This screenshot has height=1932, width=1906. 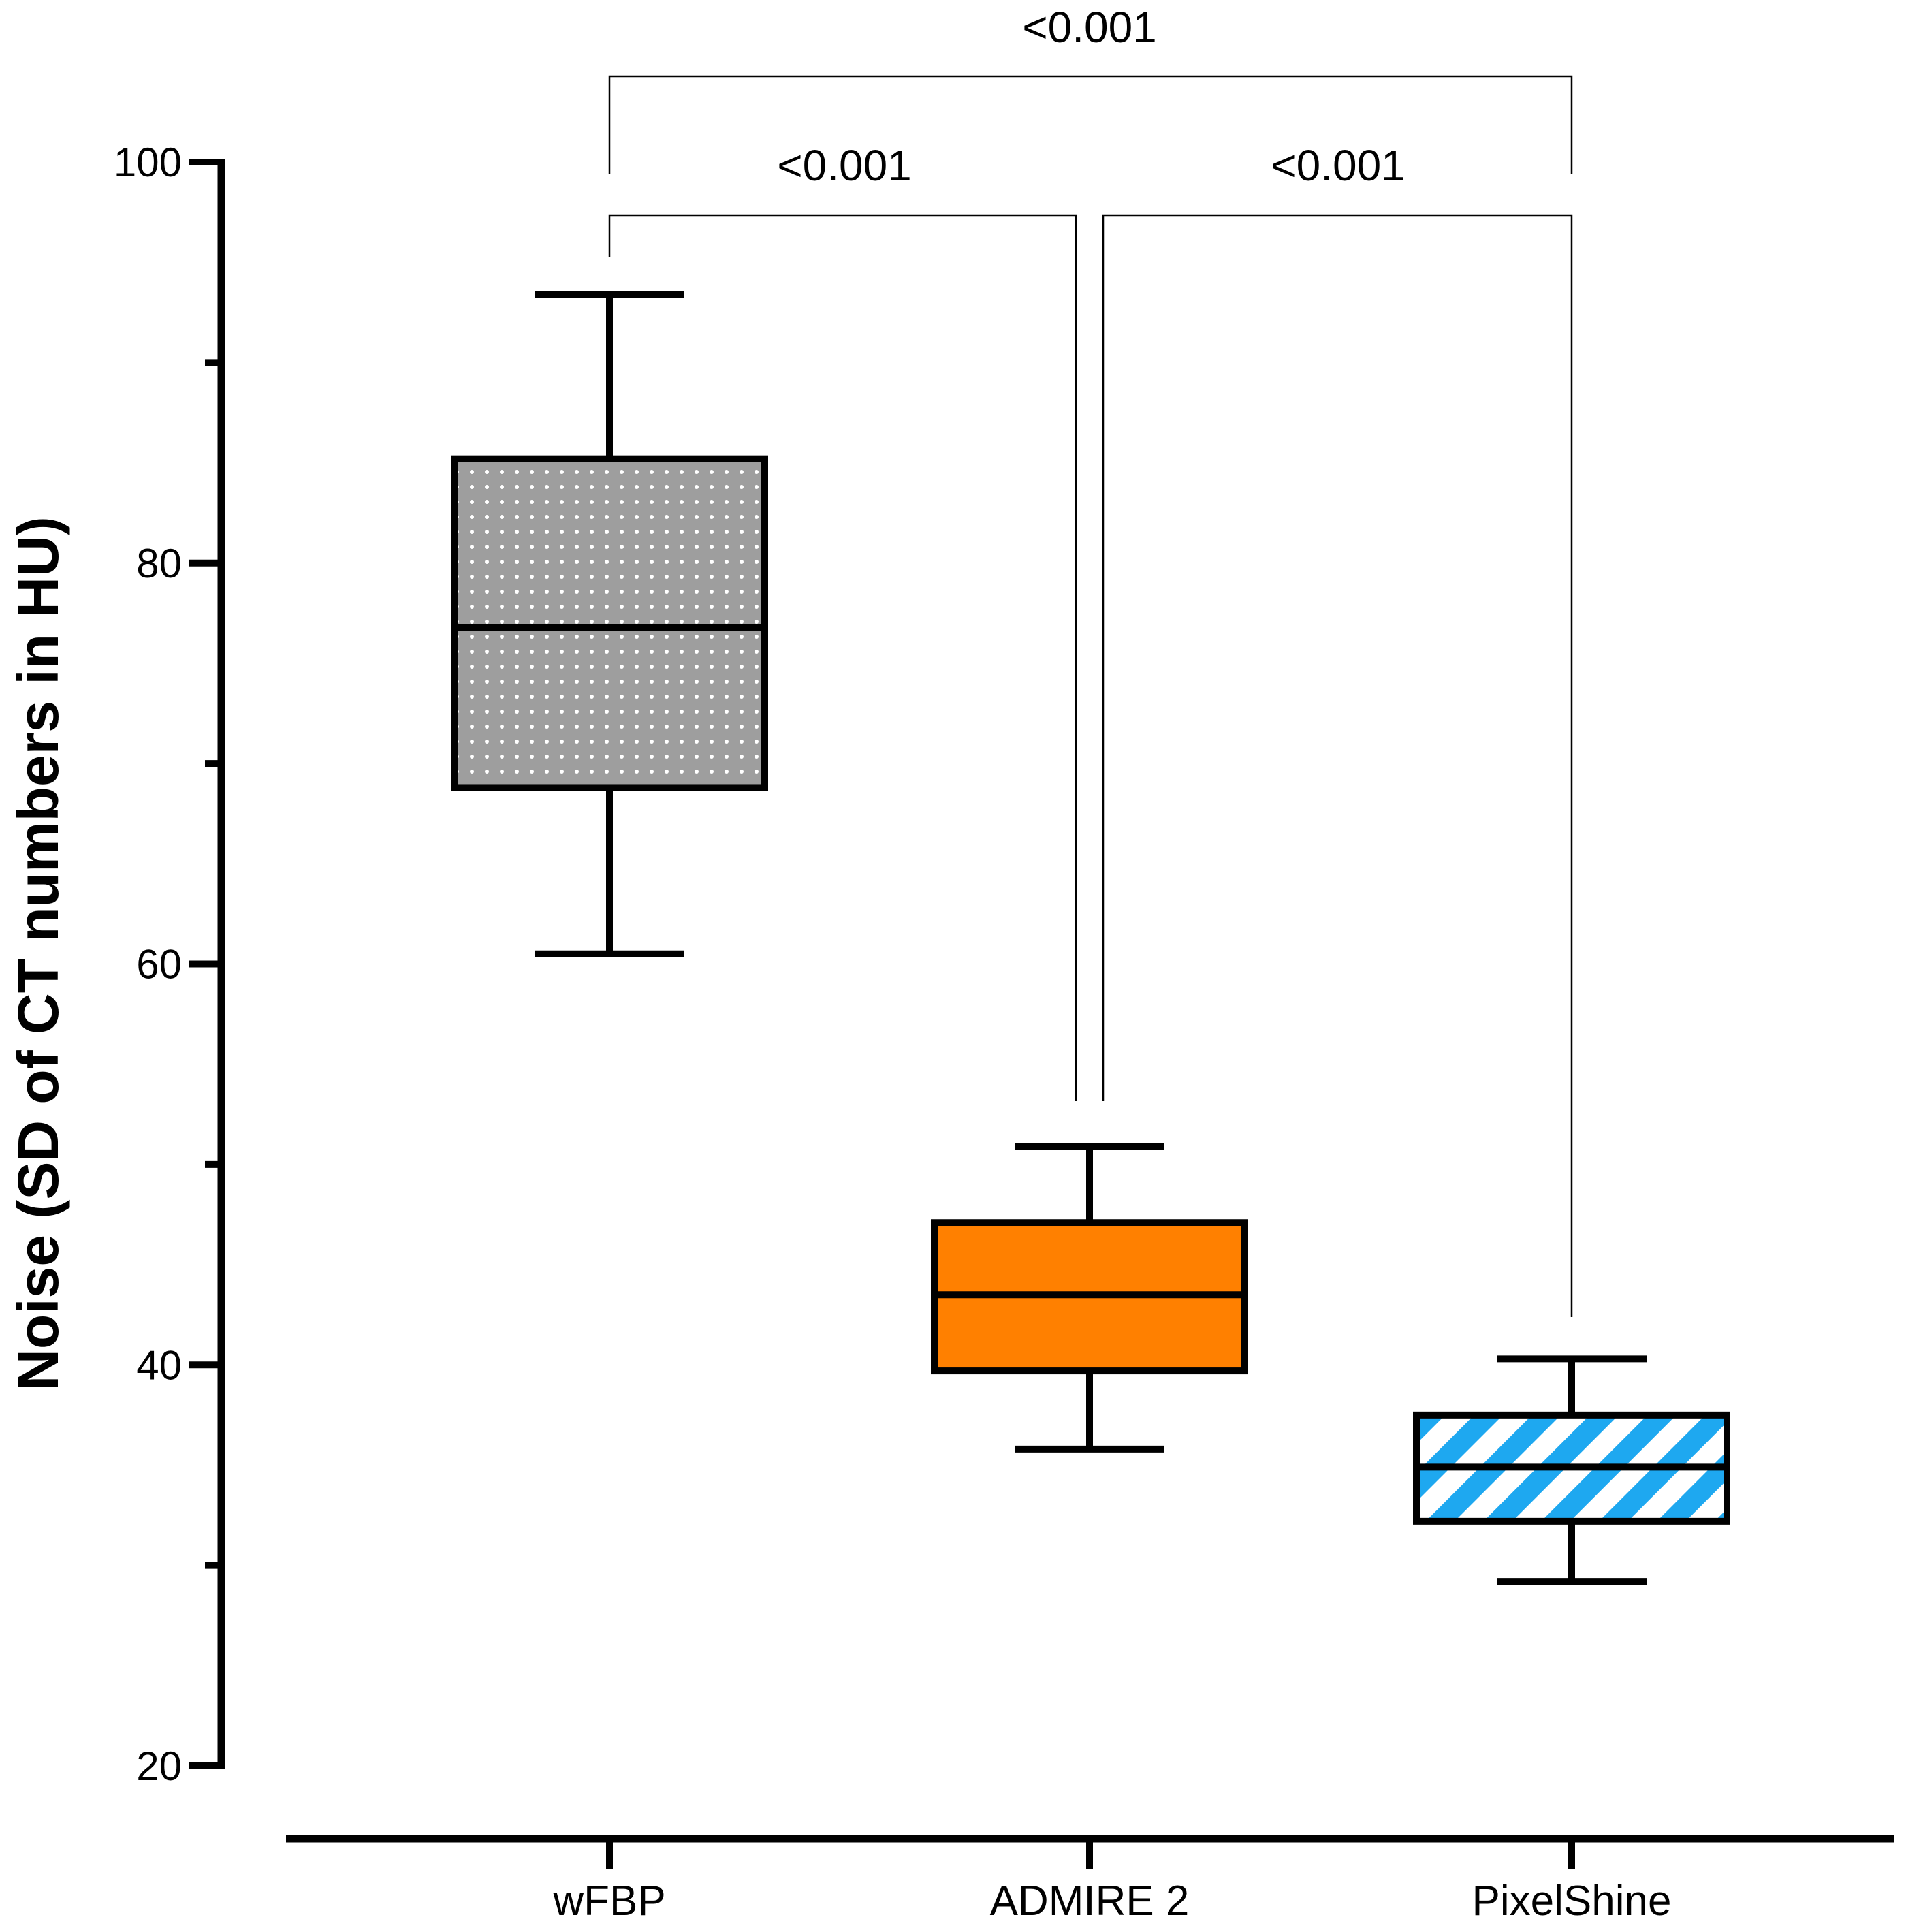 What do you see at coordinates (608, 1901) in the screenshot?
I see `x-tick-label: wFBP` at bounding box center [608, 1901].